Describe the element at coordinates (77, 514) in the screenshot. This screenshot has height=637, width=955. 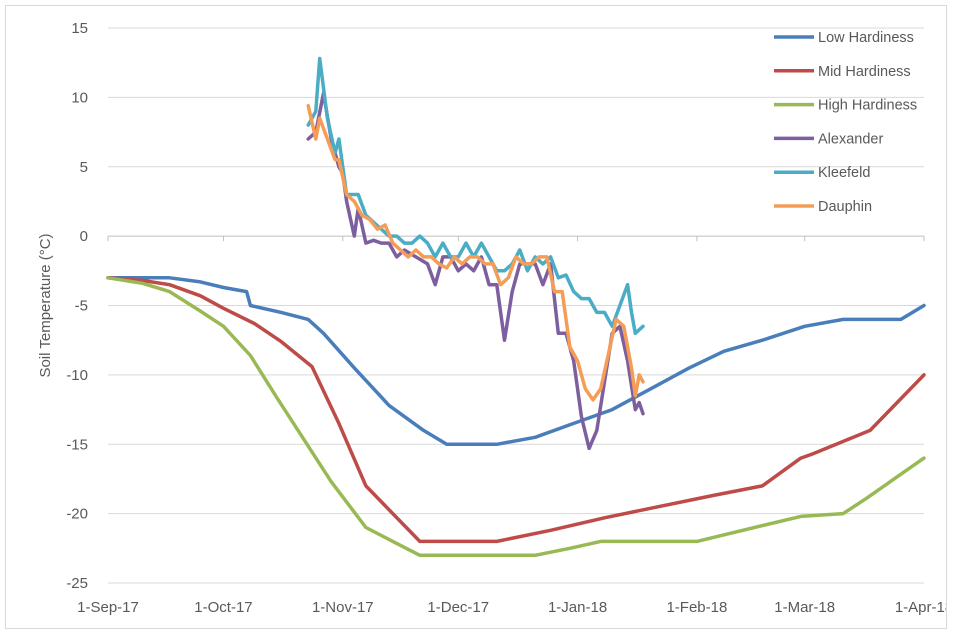
I see `y-tick-label: -20` at that location.